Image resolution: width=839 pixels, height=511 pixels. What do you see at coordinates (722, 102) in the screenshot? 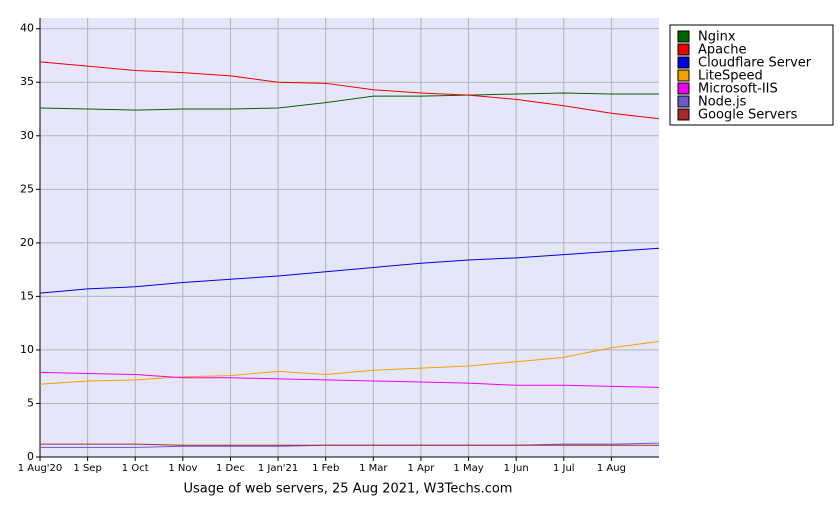
I see `legend-label: Node.js` at bounding box center [722, 102].